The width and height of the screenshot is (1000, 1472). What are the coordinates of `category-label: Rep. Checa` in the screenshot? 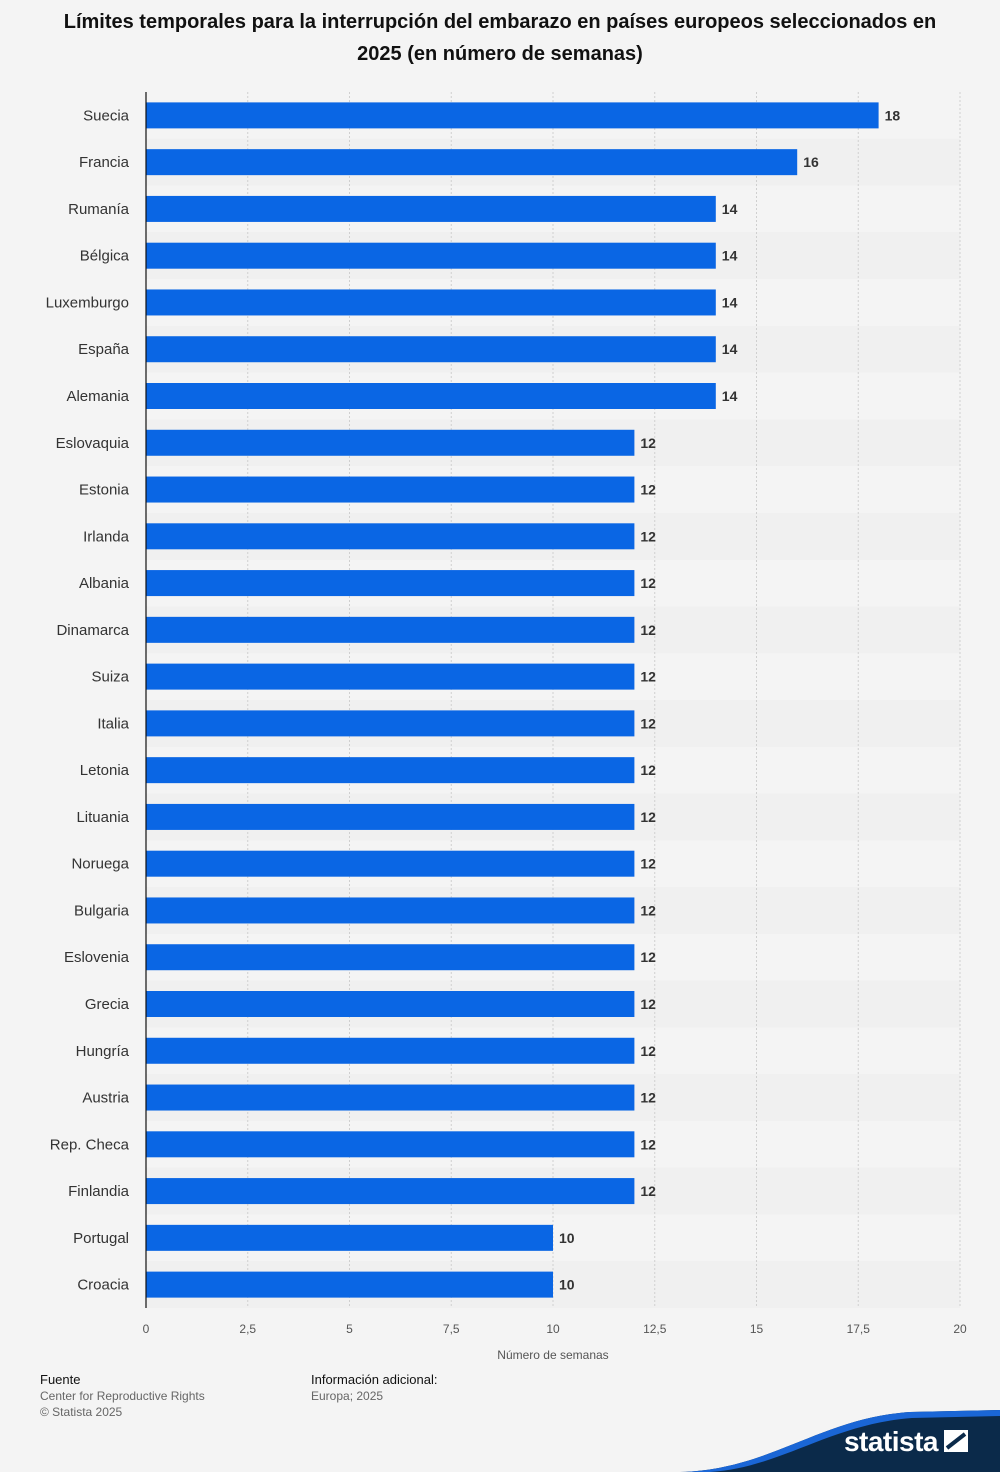 It's located at (90, 1144).